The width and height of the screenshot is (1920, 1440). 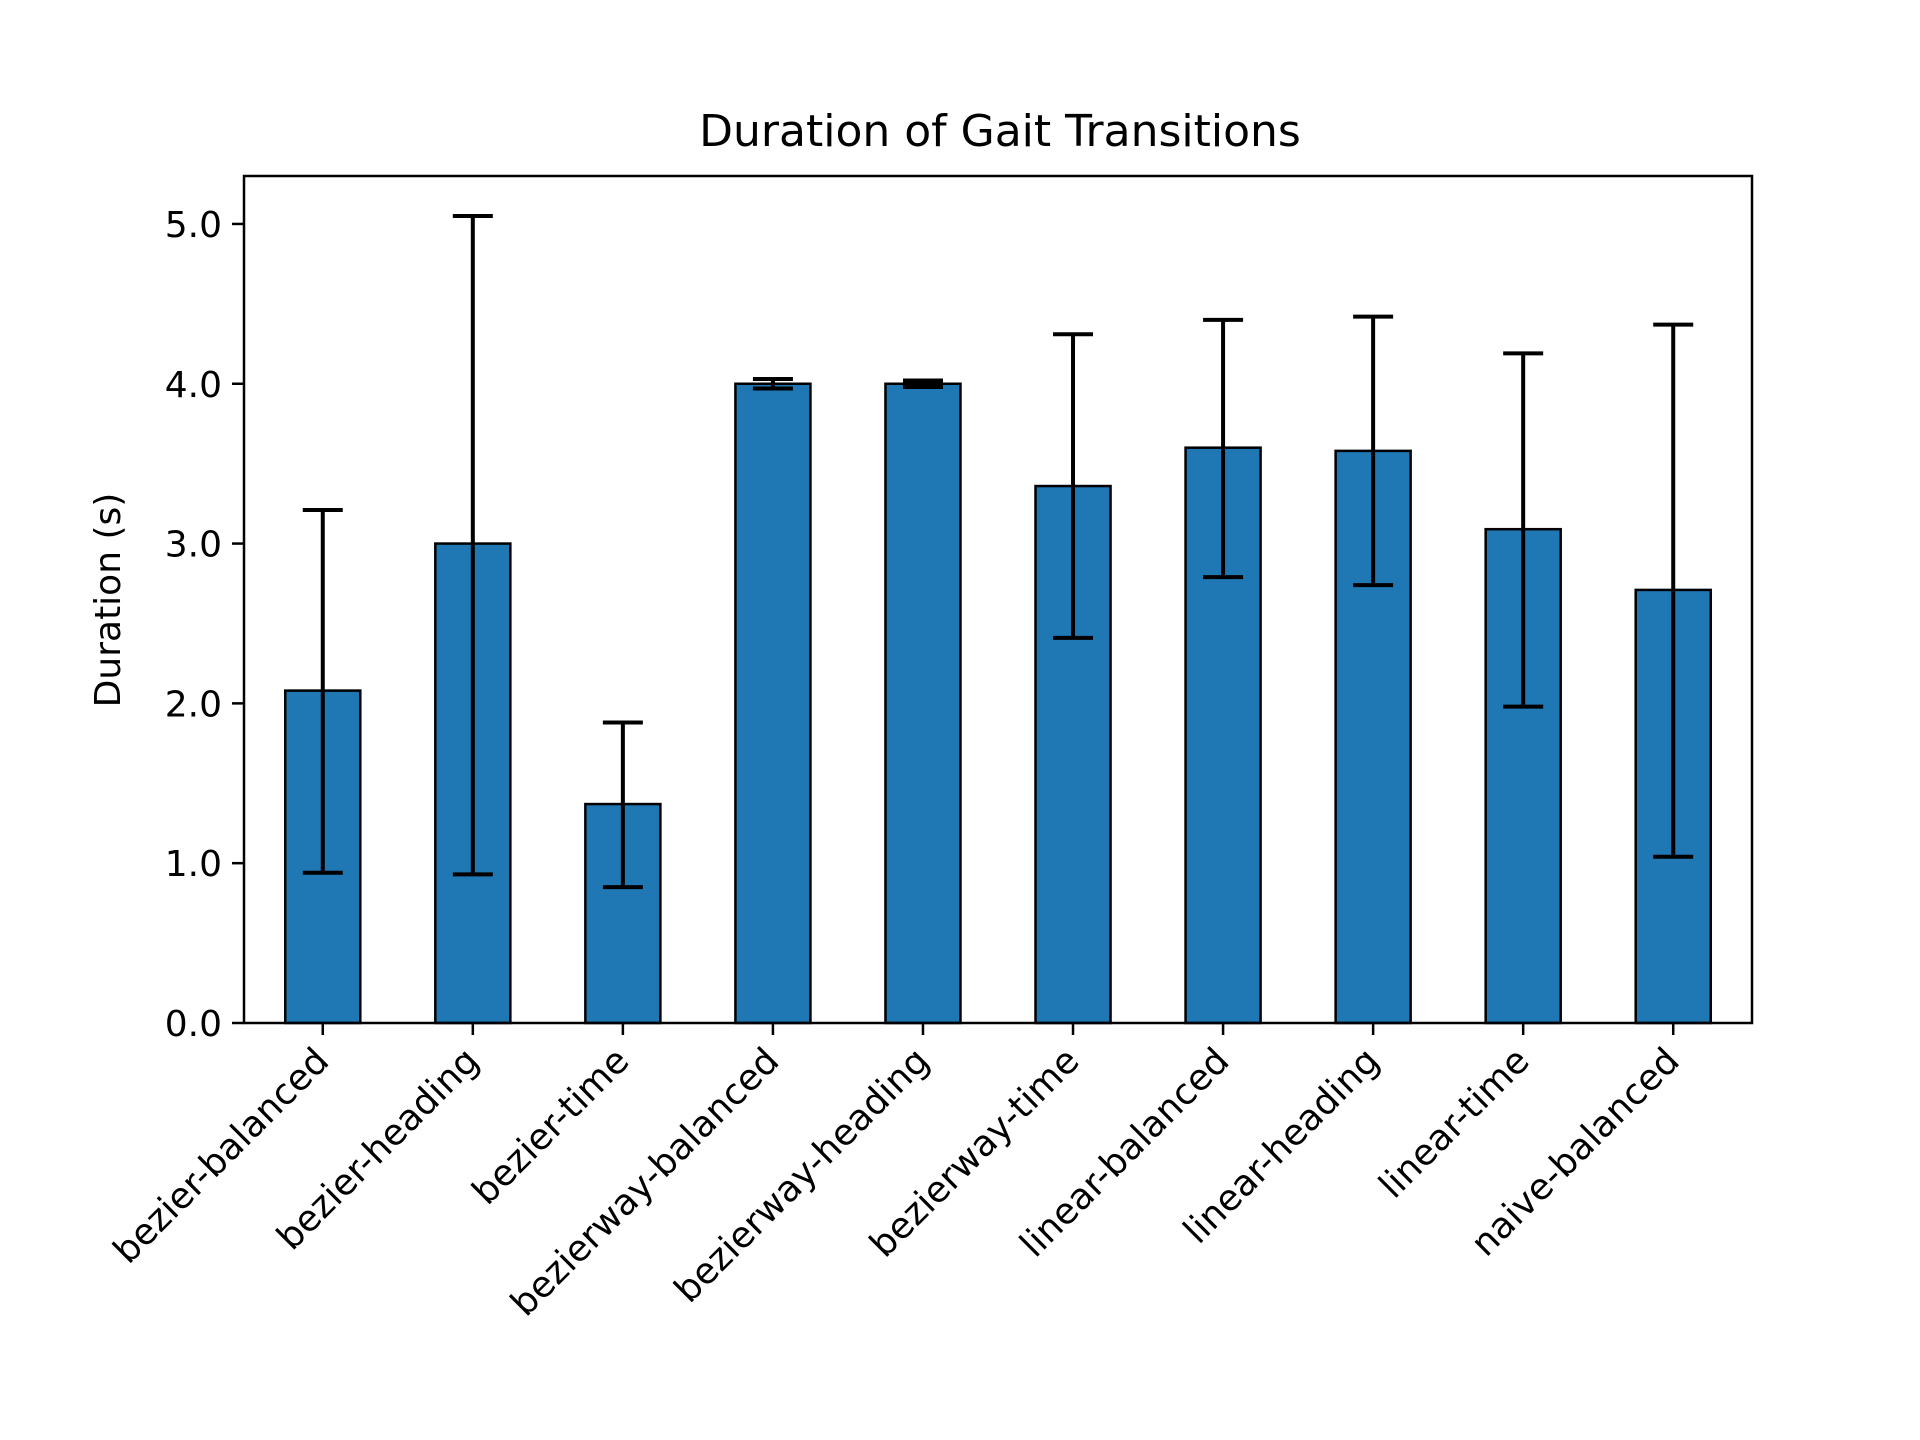 I want to click on y-axis-label: Duration (s), so click(x=108, y=600).